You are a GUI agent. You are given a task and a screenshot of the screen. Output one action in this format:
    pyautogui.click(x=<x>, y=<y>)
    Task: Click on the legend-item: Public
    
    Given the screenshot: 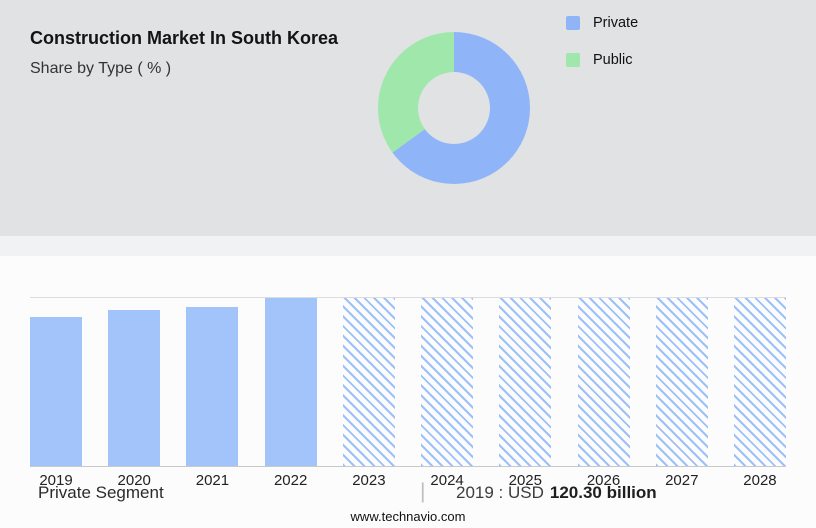 What is the action you would take?
    pyautogui.click(x=602, y=60)
    